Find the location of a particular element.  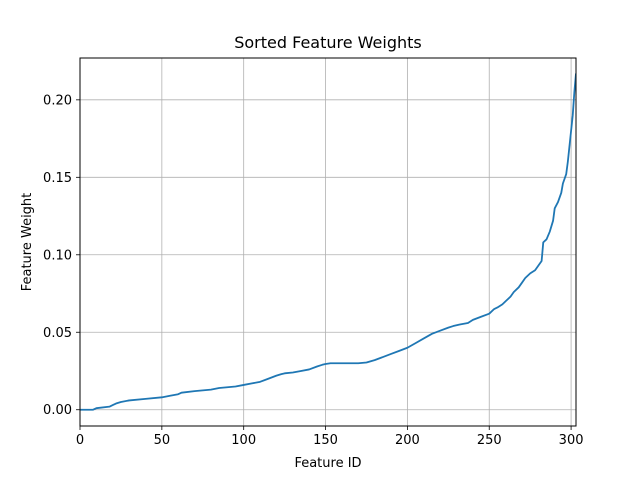

y-tick-label: 0.20 is located at coordinates (57, 100).